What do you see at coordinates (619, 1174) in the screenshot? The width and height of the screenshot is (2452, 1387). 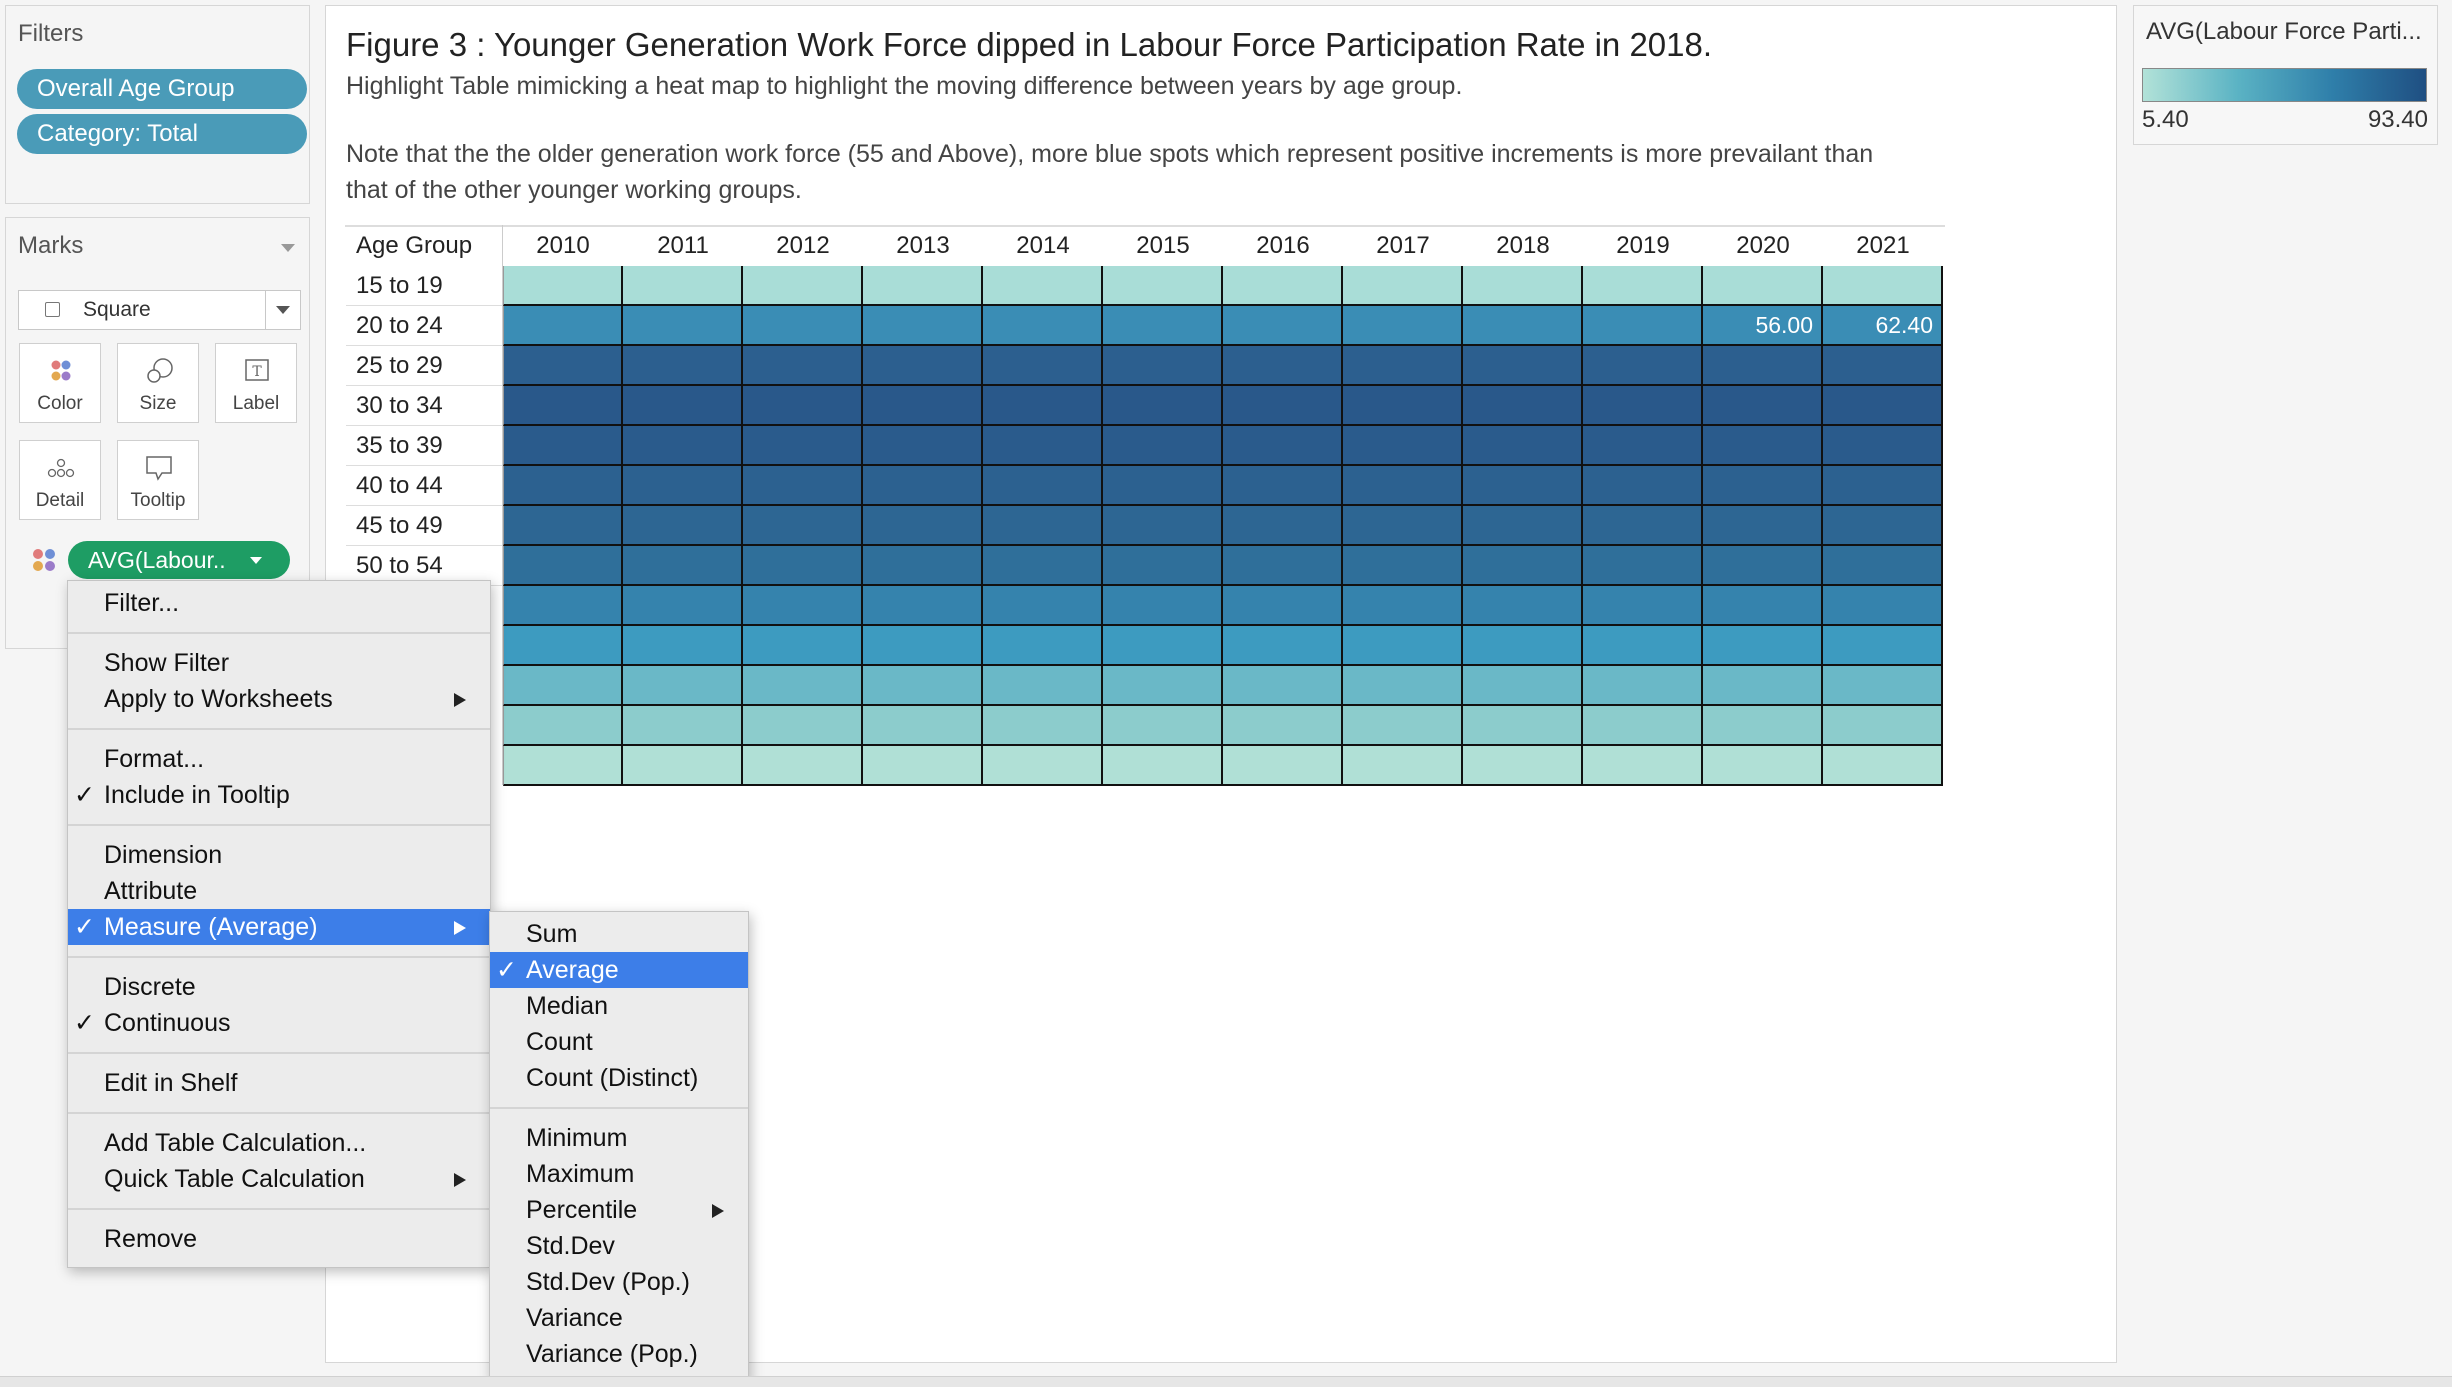 I see `submenu-item-maximum: Maximum` at bounding box center [619, 1174].